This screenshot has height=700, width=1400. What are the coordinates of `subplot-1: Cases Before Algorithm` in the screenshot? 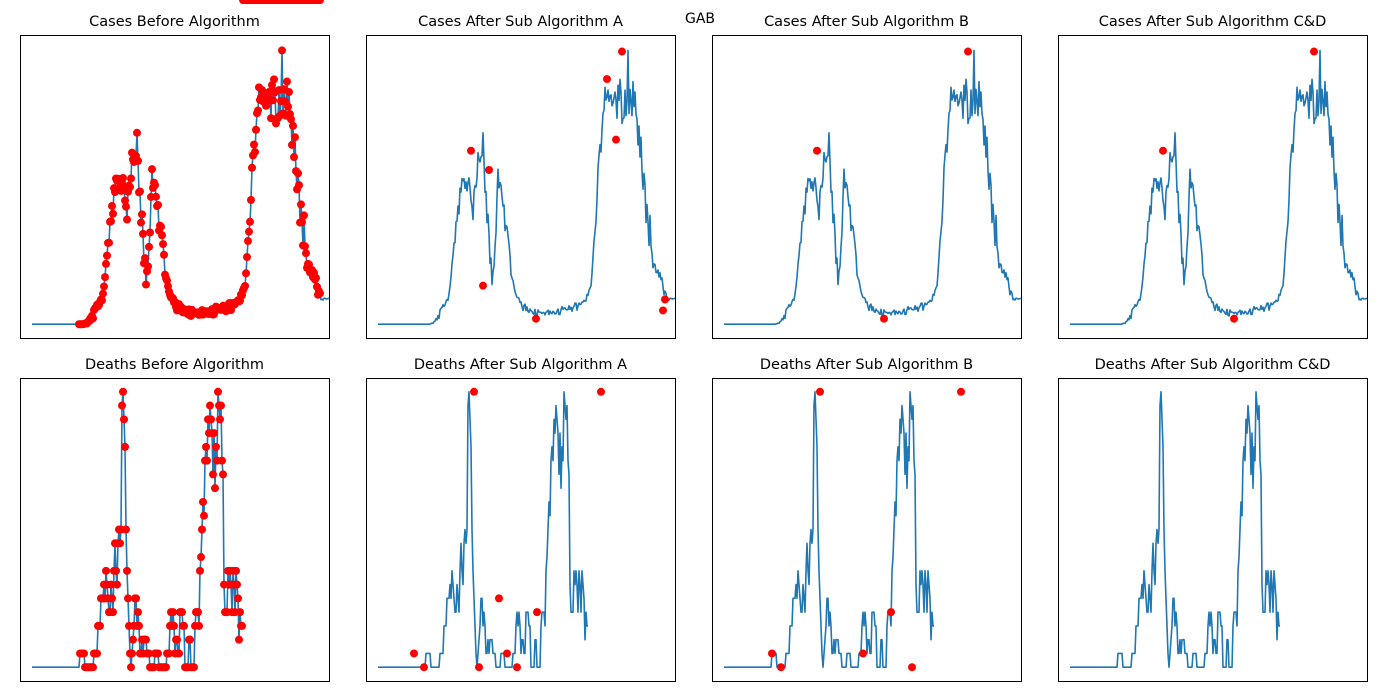 It's located at (175, 176).